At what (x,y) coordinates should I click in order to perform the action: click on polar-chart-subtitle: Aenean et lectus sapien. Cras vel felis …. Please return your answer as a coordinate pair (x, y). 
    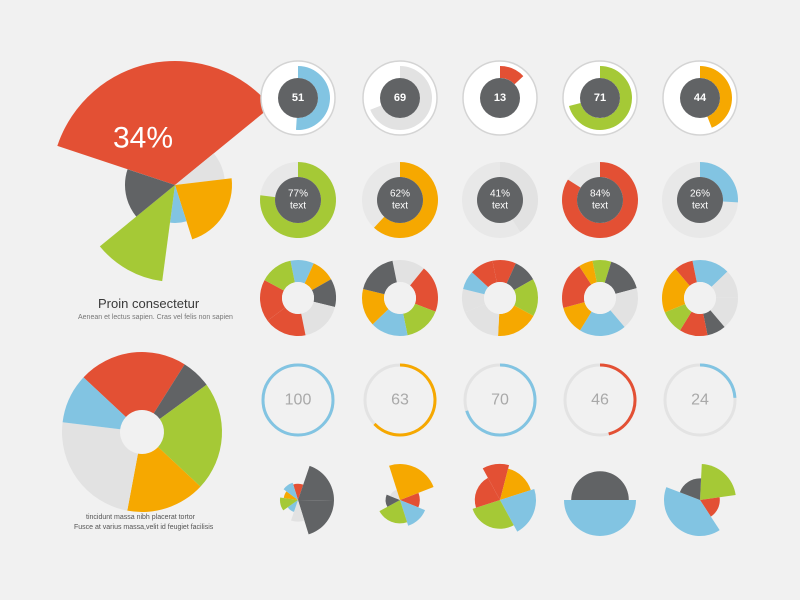
    Looking at the image, I should click on (155, 317).